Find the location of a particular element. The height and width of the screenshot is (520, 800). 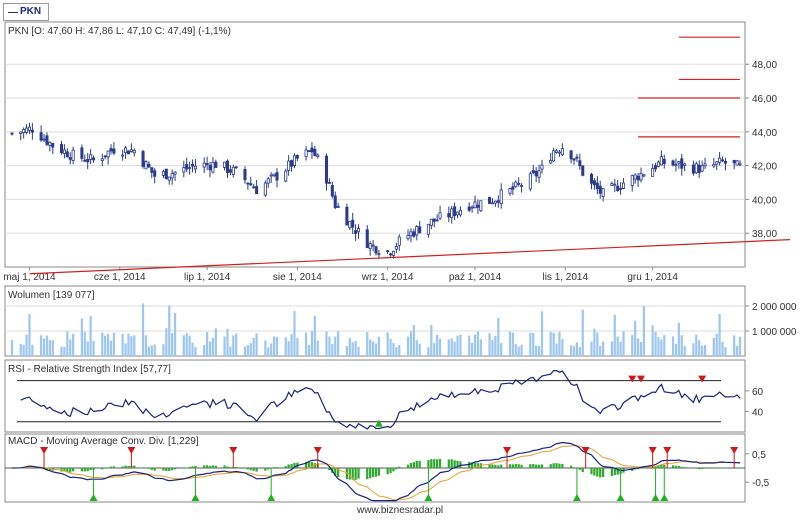

rsi-line is located at coordinates (380, 400).